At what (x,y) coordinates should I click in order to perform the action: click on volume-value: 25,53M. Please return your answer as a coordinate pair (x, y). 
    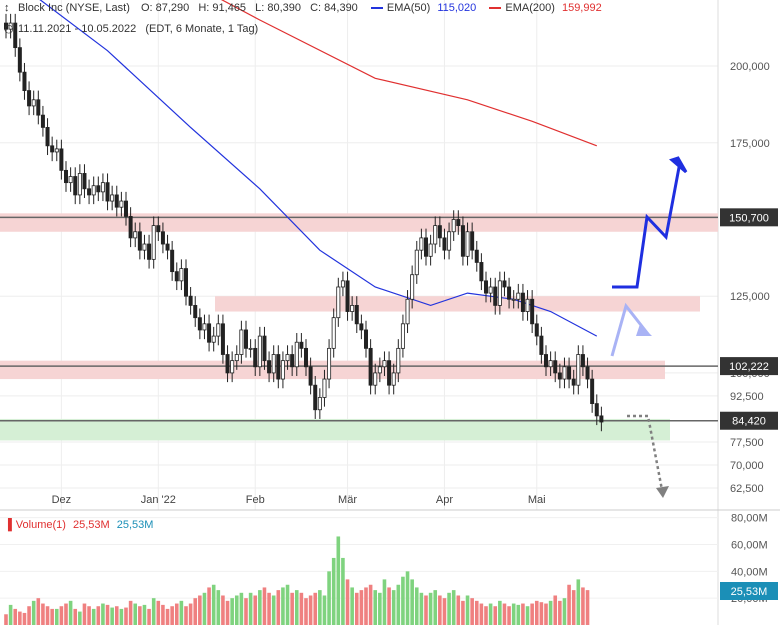
    Looking at the image, I should click on (91, 525).